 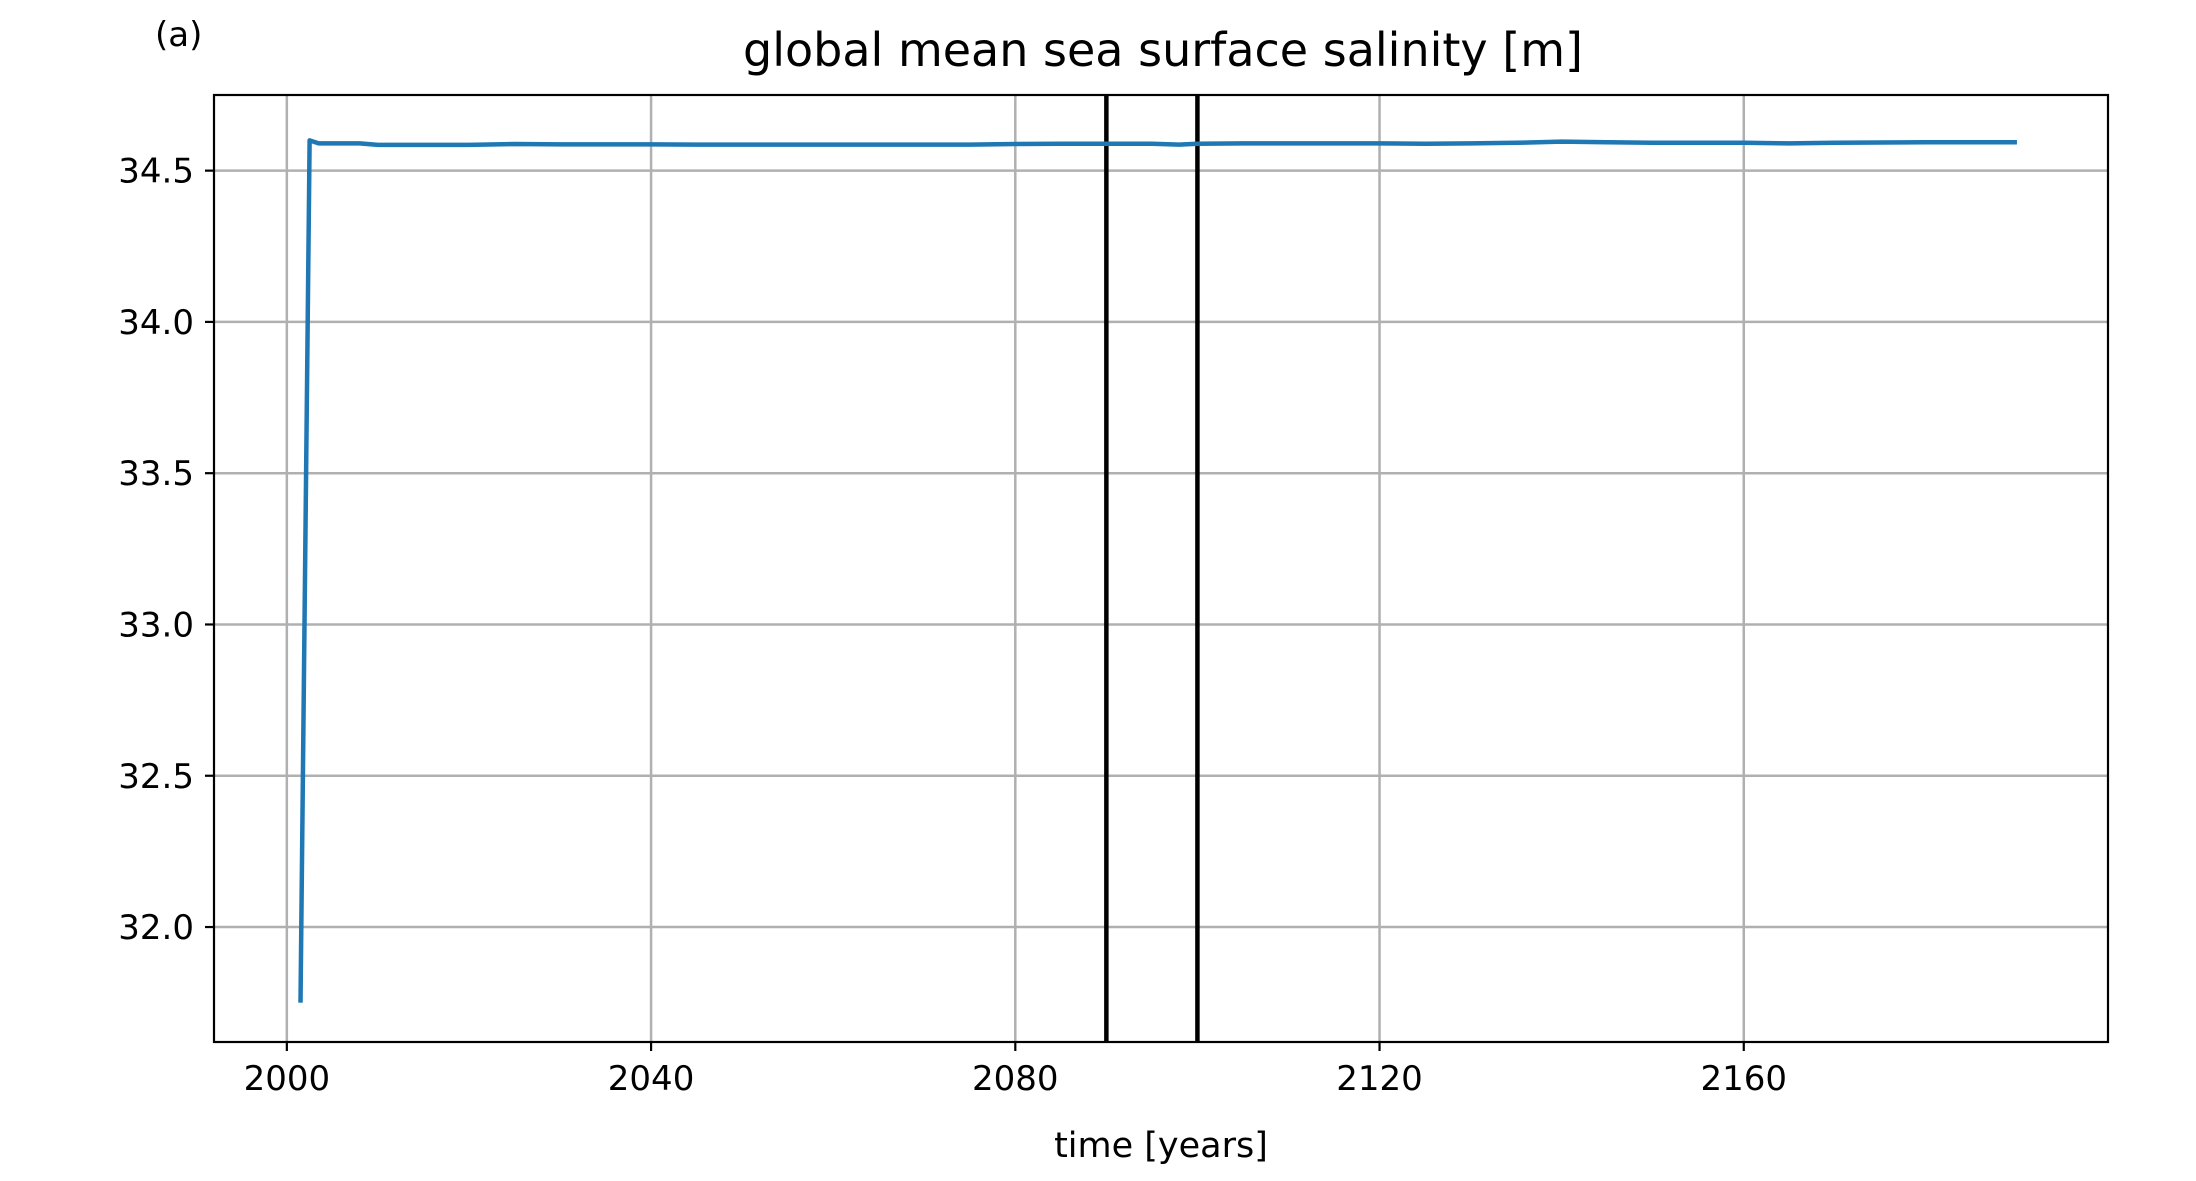 I want to click on y-tick-label: 33.5, so click(x=156, y=474).